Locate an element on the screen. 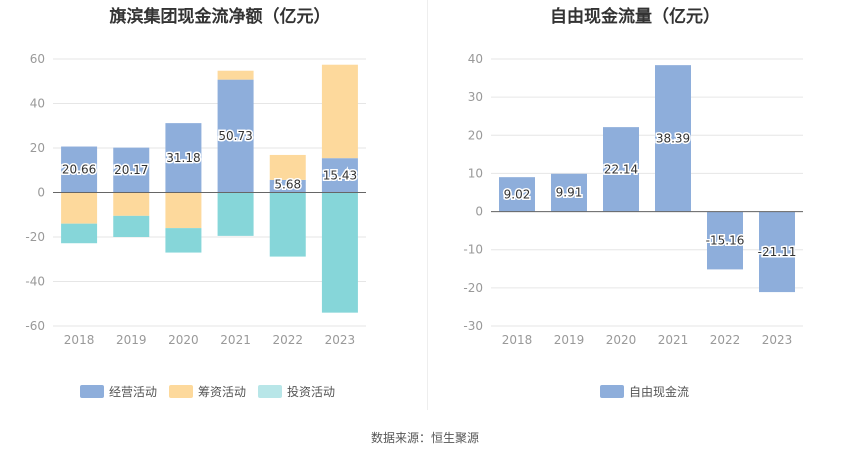 Image resolution: width=850 pixels, height=459 pixels. left-x-tick-label: 2022 is located at coordinates (287, 340).